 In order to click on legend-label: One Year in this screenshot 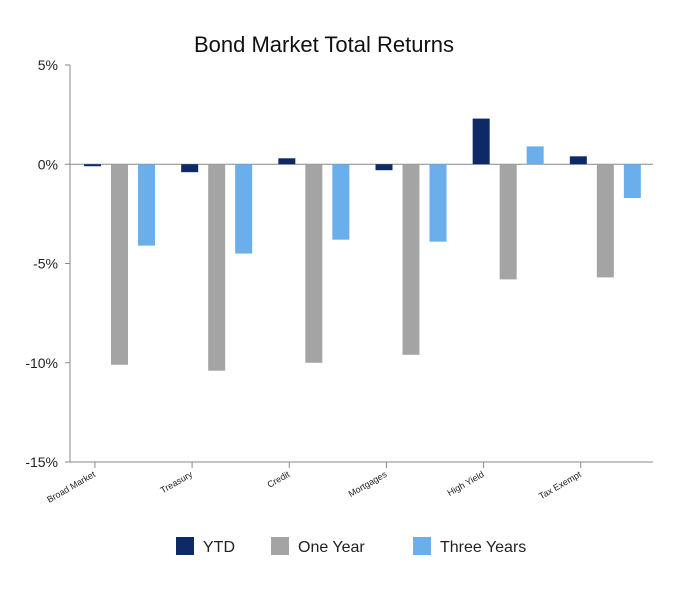, I will do `click(331, 547)`.